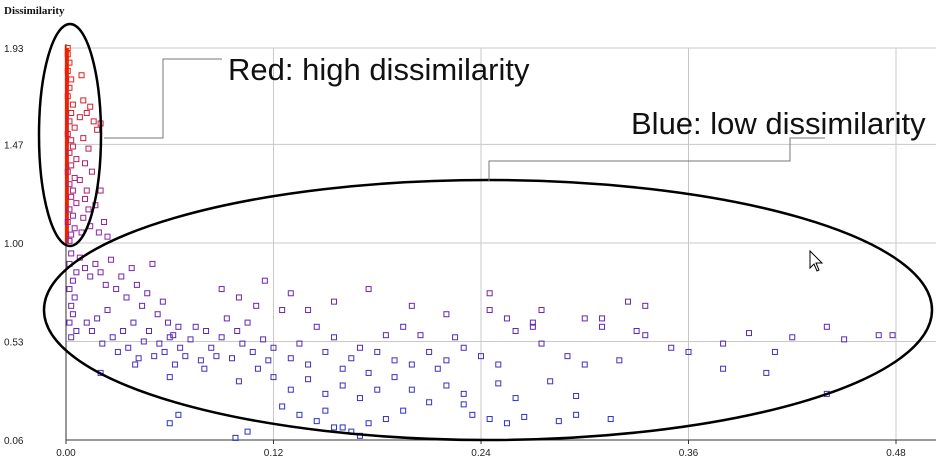 The height and width of the screenshot is (463, 952). What do you see at coordinates (274, 453) in the screenshot?
I see `x-tick-label: 0.12` at bounding box center [274, 453].